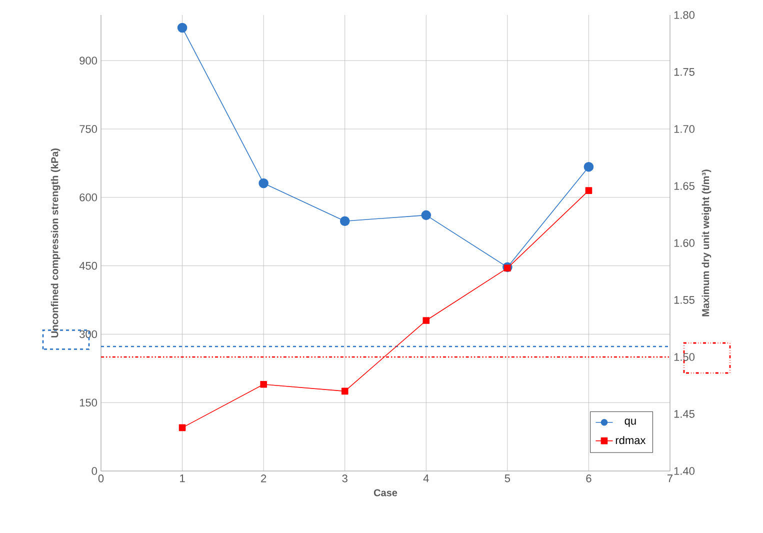 The height and width of the screenshot is (533, 763). Describe the element at coordinates (507, 478) in the screenshot. I see `x-tick-label: 5` at that location.